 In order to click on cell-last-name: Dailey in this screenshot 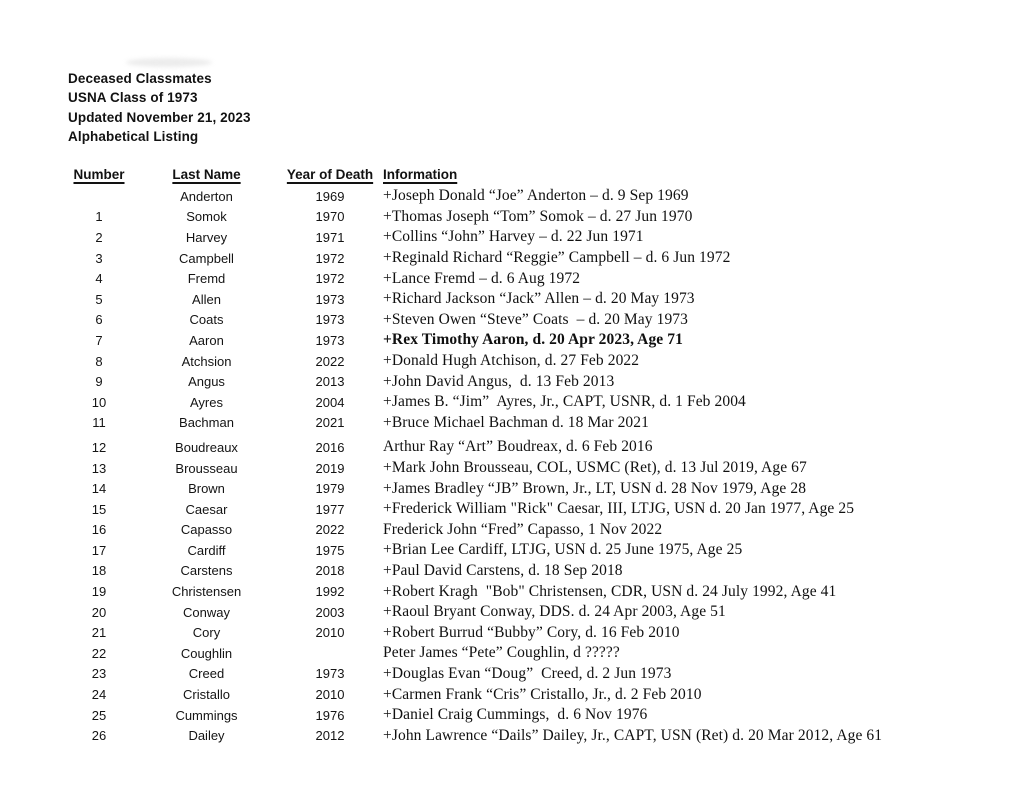, I will do `click(206, 736)`.